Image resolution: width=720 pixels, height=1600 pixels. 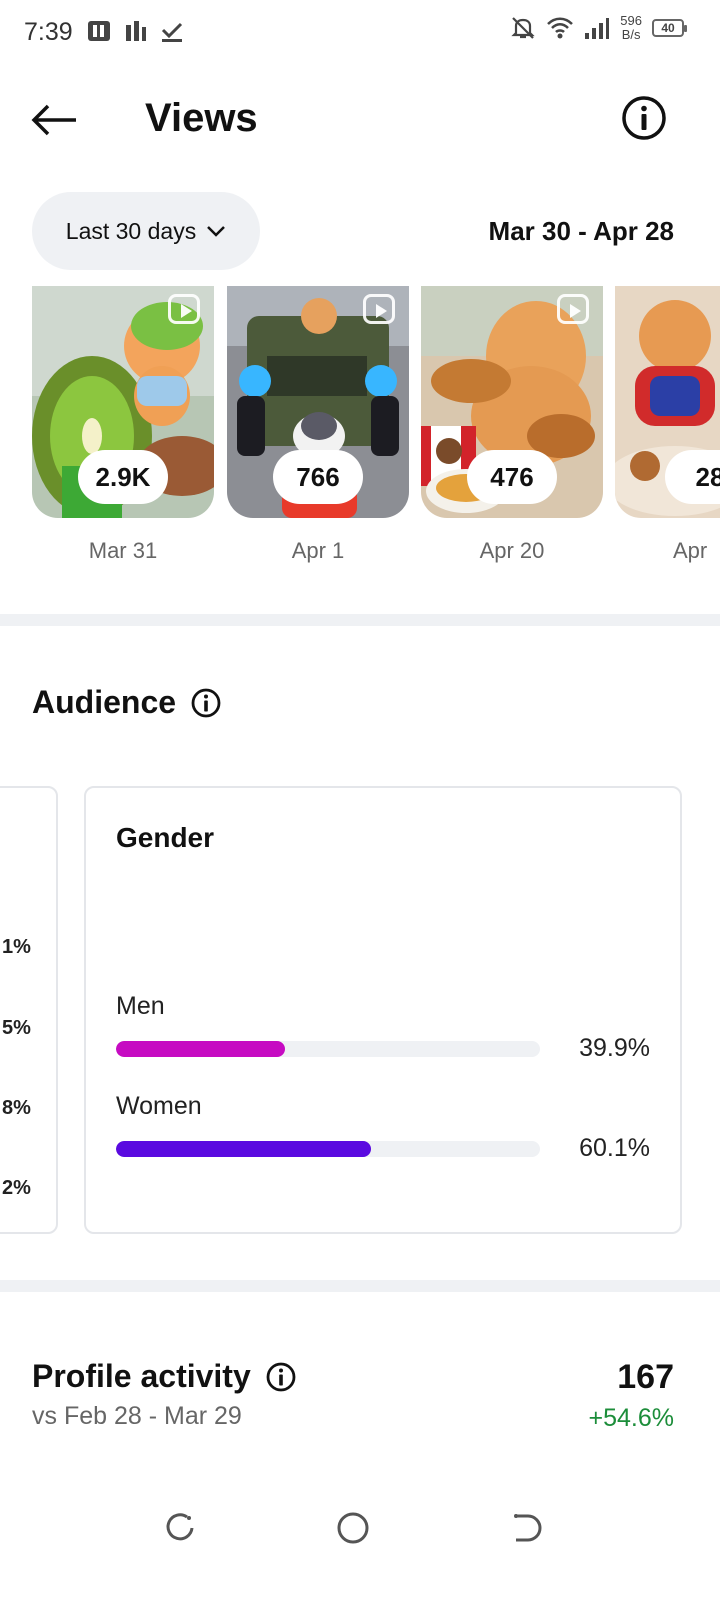 What do you see at coordinates (16, 1028) in the screenshot?
I see `age-percentage: 5%` at bounding box center [16, 1028].